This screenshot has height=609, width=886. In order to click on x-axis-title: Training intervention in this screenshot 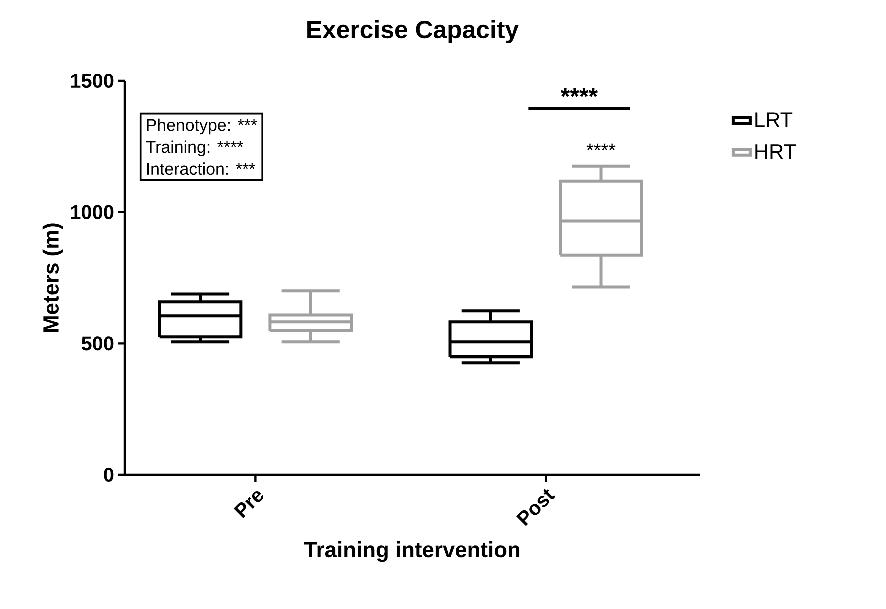, I will do `click(412, 552)`.